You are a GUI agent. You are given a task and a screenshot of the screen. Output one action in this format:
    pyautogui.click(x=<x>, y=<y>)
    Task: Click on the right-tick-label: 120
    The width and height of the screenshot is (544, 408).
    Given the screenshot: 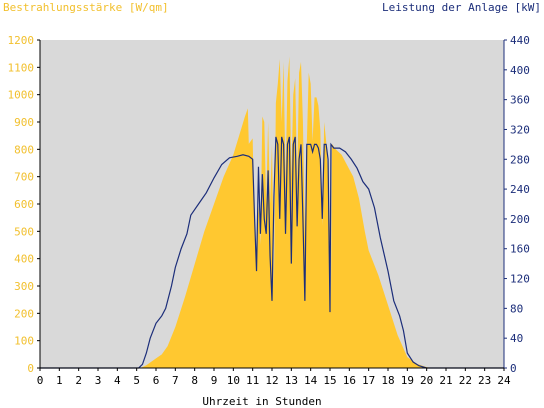 What is the action you would take?
    pyautogui.click(x=520, y=279)
    